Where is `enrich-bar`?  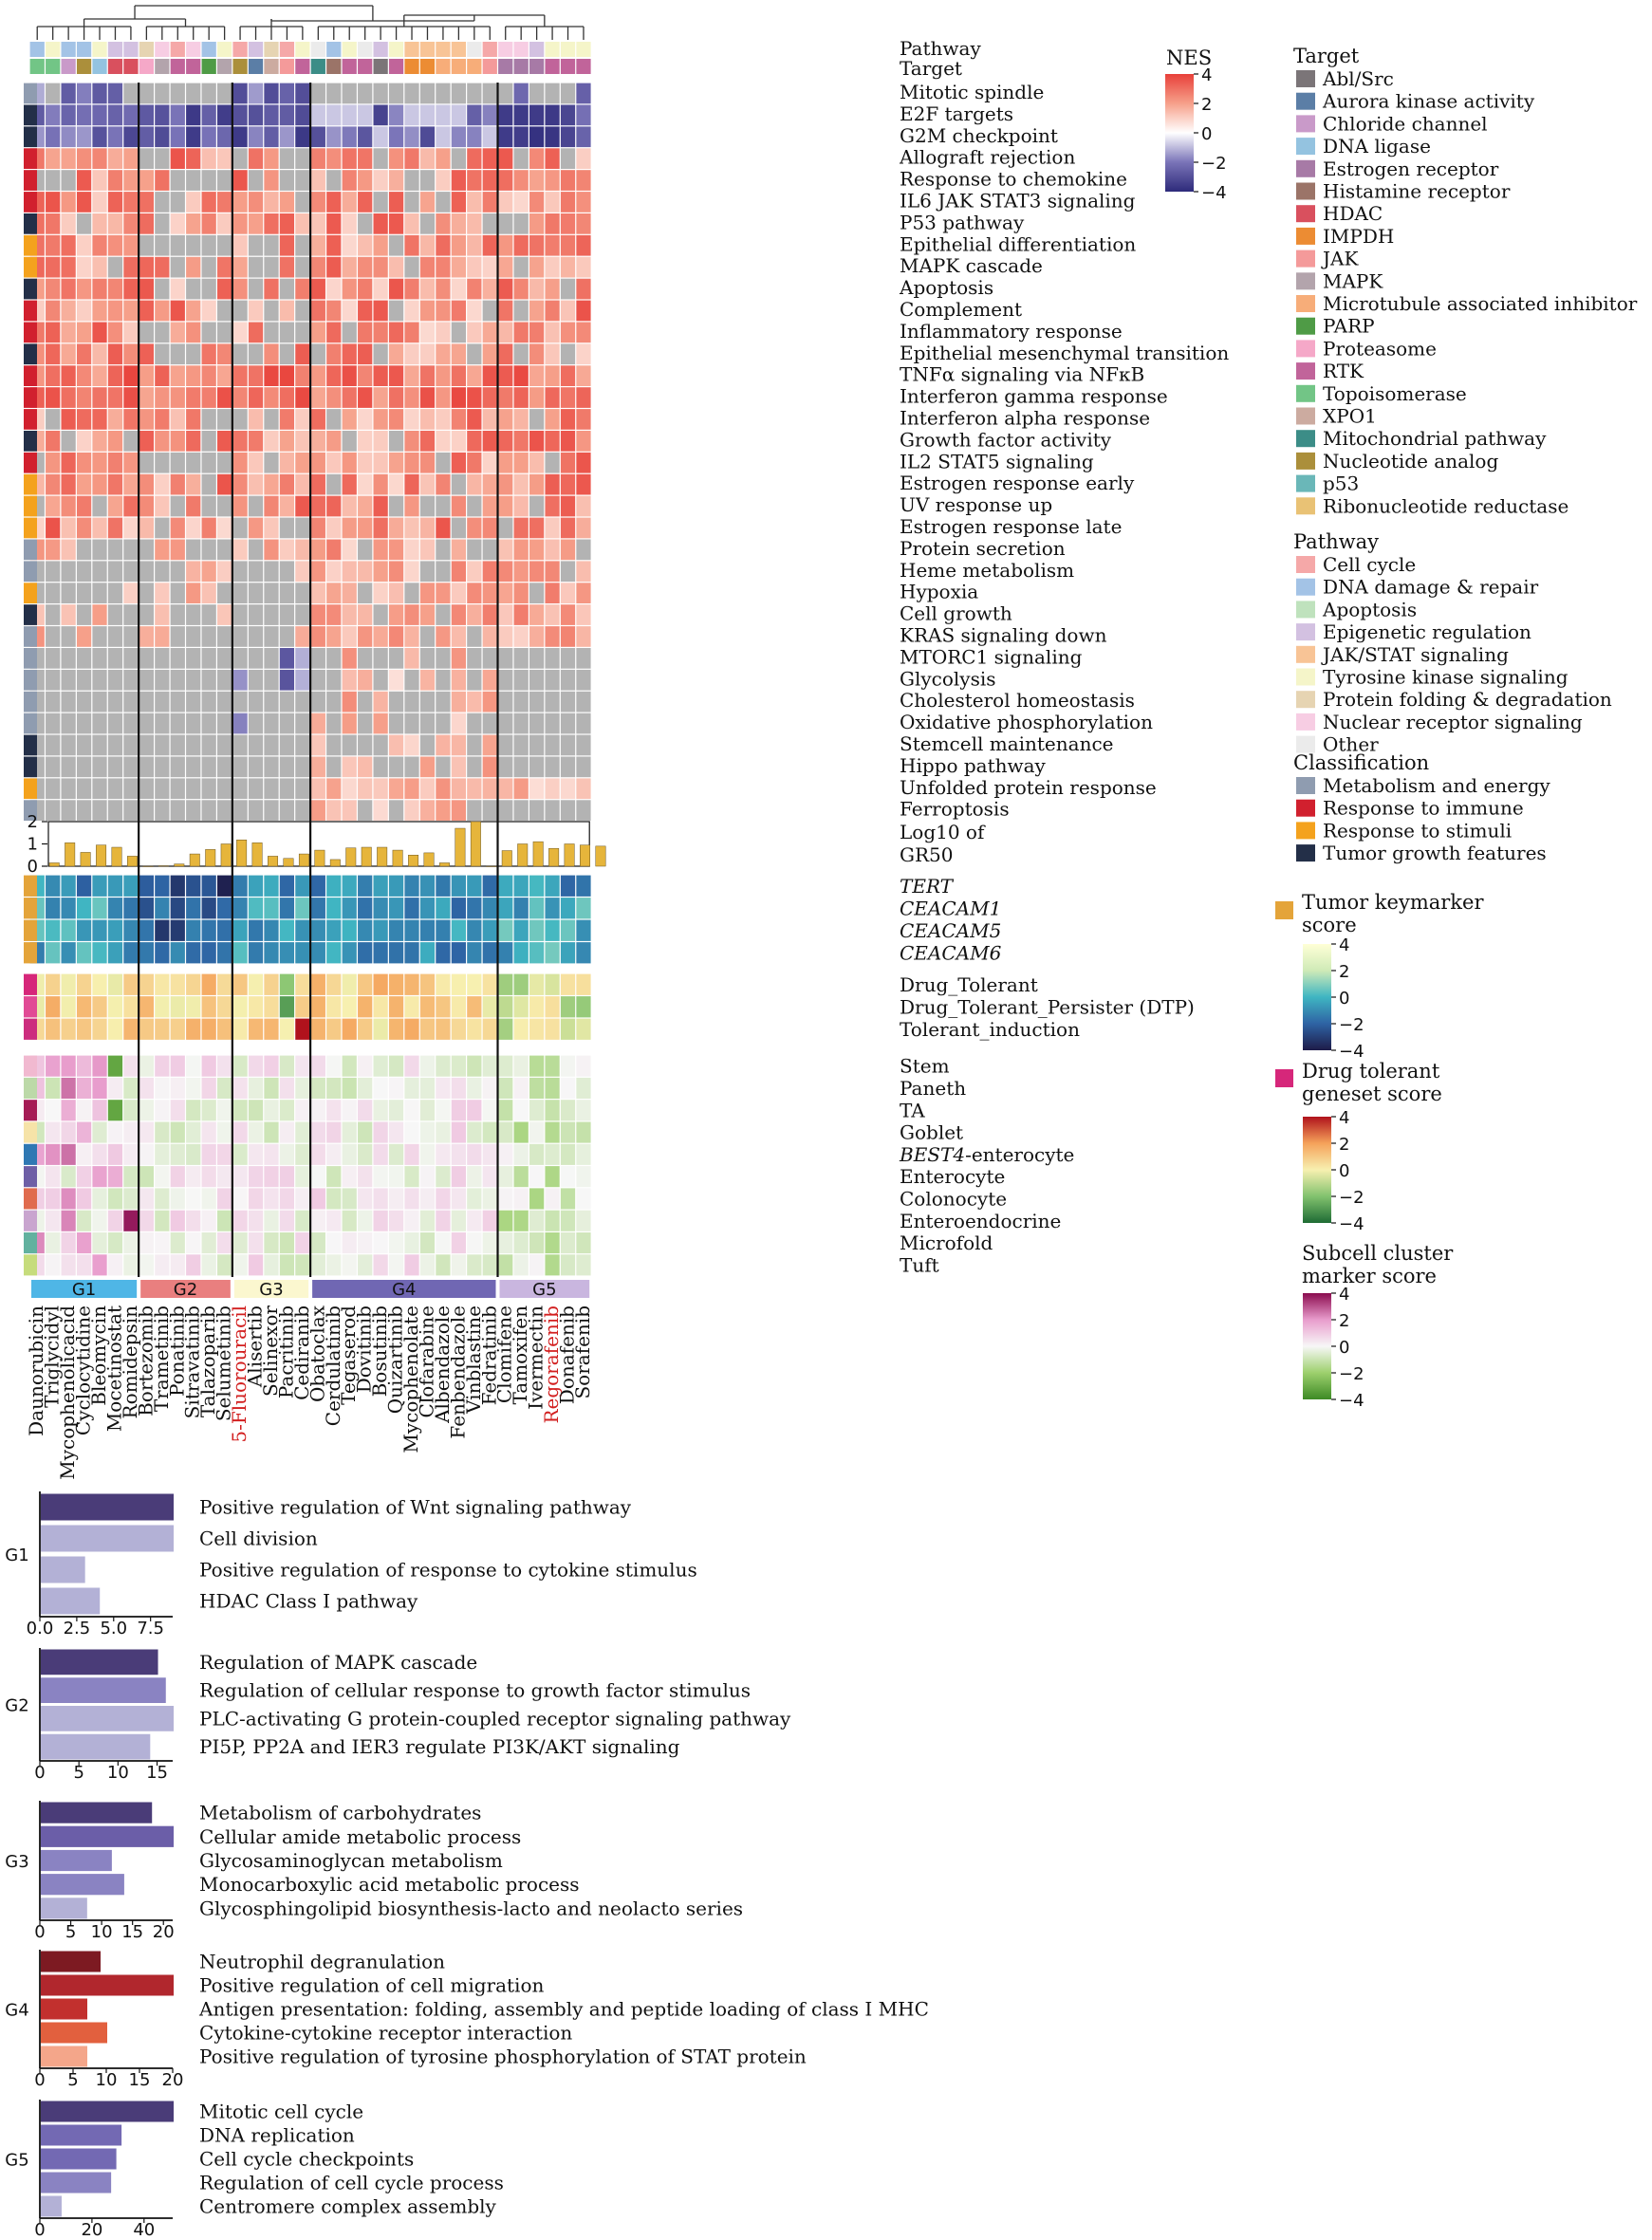
enrich-bar is located at coordinates (107, 1507).